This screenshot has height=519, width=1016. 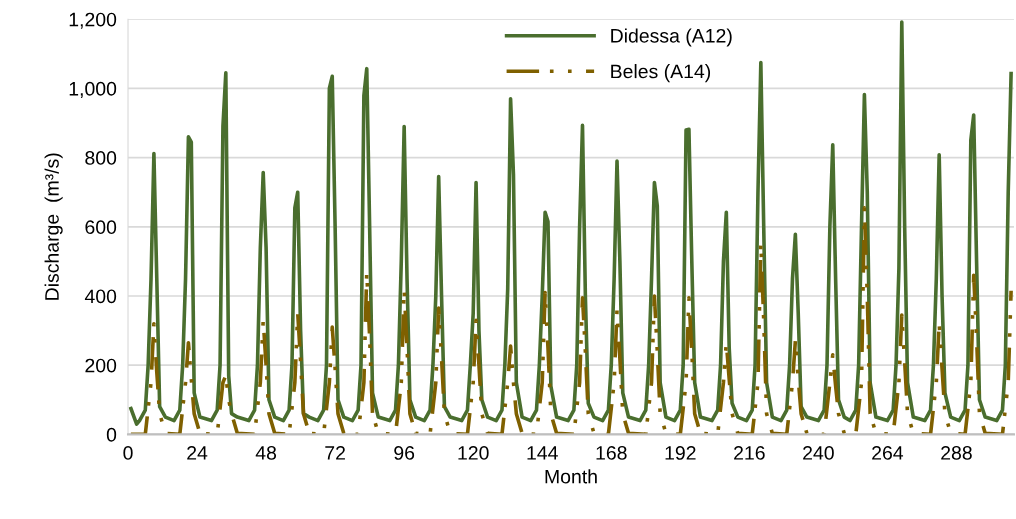 I want to click on y-axis-title: Discharge (m³/s), so click(x=53, y=226).